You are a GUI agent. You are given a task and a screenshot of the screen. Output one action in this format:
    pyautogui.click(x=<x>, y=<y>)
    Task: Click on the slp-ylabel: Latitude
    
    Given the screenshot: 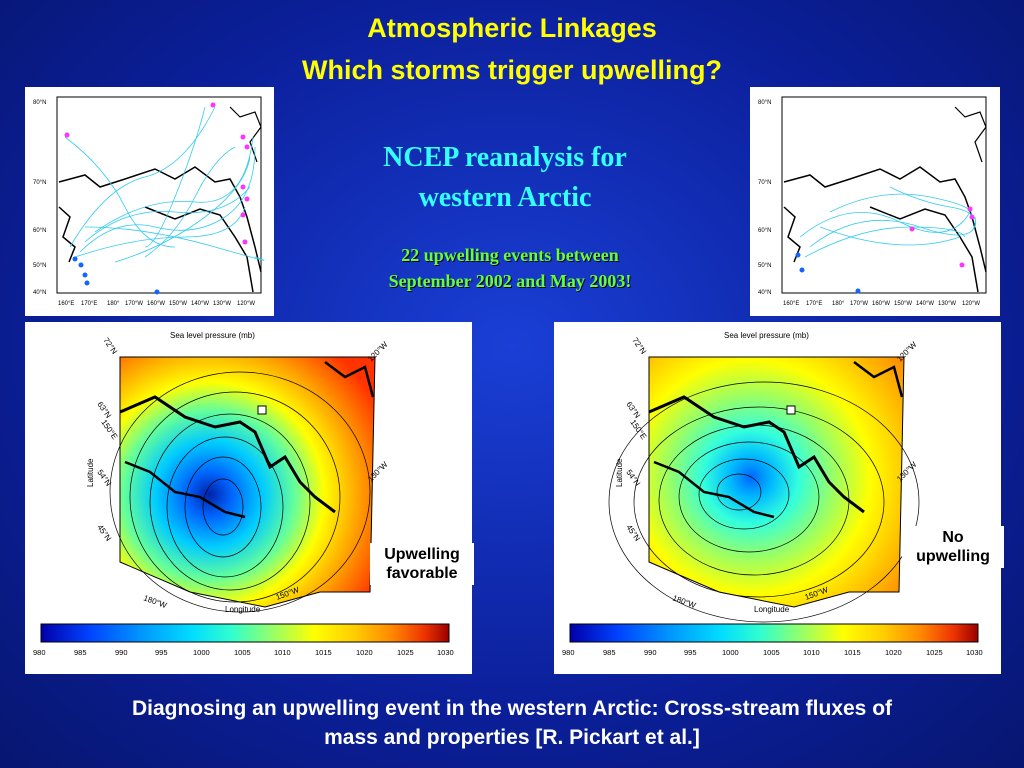 What is the action you would take?
    pyautogui.click(x=619, y=472)
    